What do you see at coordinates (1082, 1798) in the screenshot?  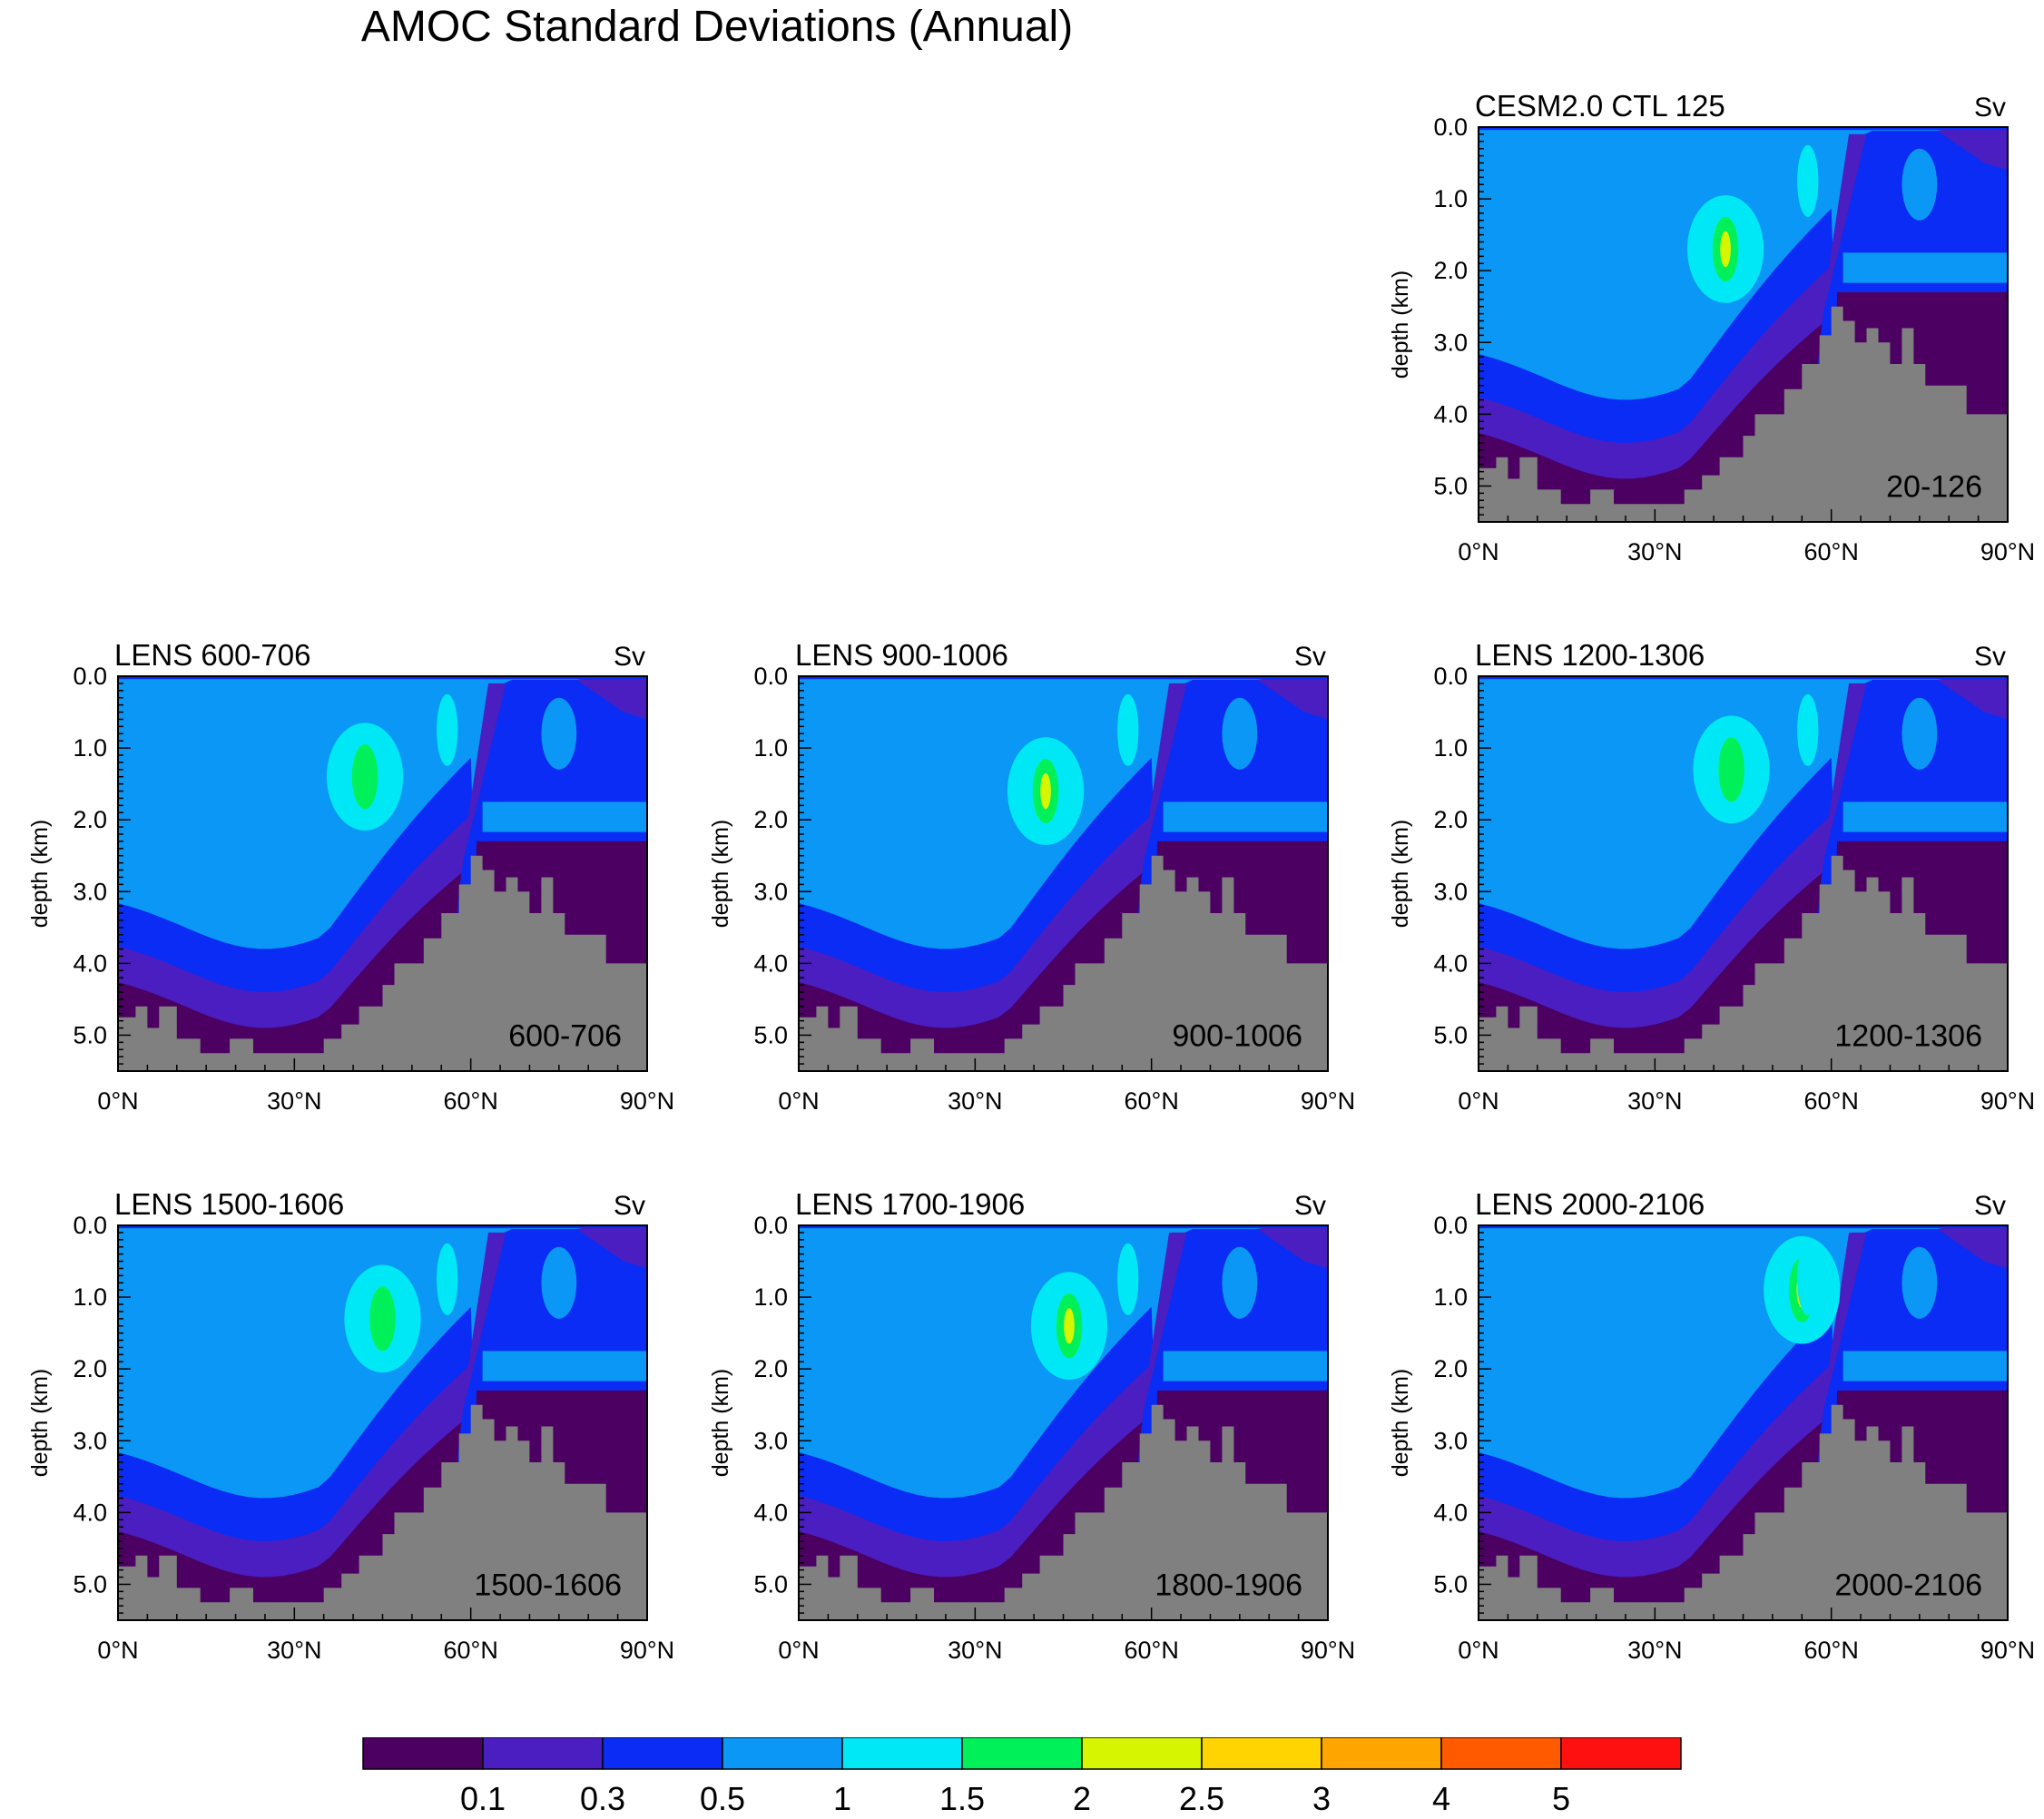 I see `colorbar-label: 2` at bounding box center [1082, 1798].